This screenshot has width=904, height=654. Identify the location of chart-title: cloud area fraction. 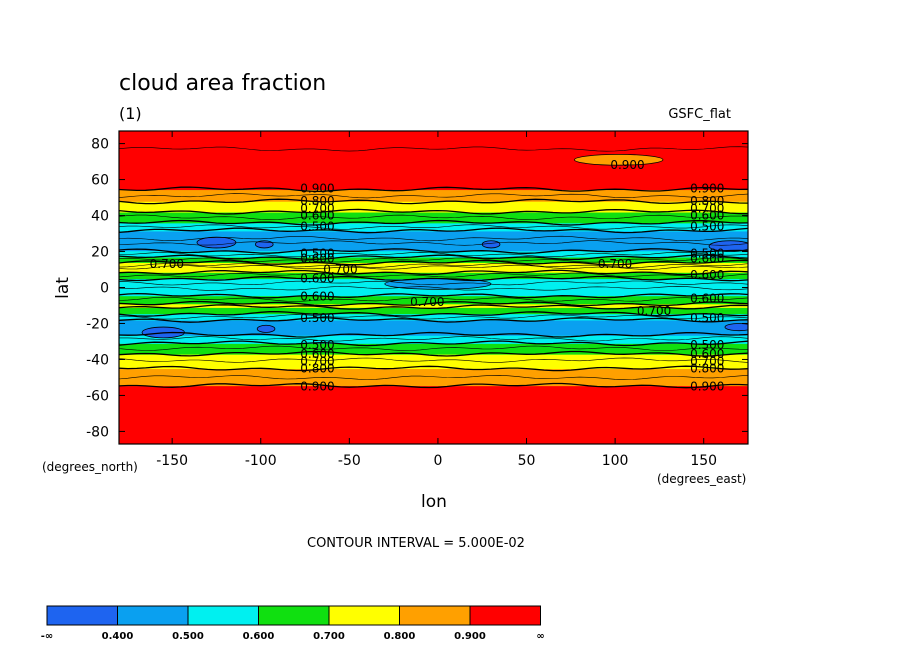
(222, 83).